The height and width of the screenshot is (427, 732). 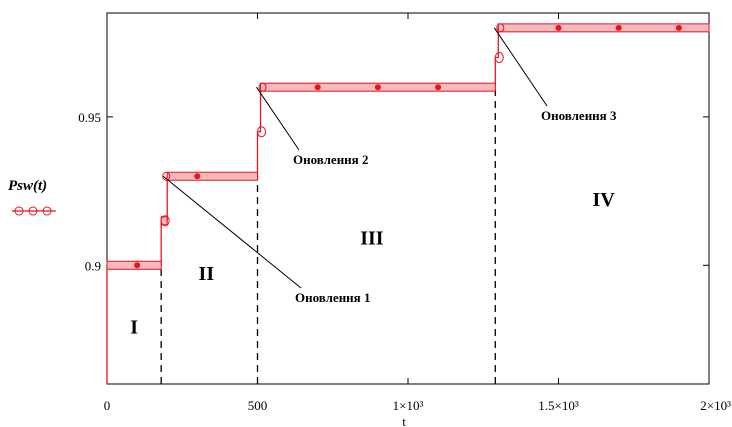 What do you see at coordinates (330, 159) in the screenshot?
I see `annotation-label: Оновлення 2` at bounding box center [330, 159].